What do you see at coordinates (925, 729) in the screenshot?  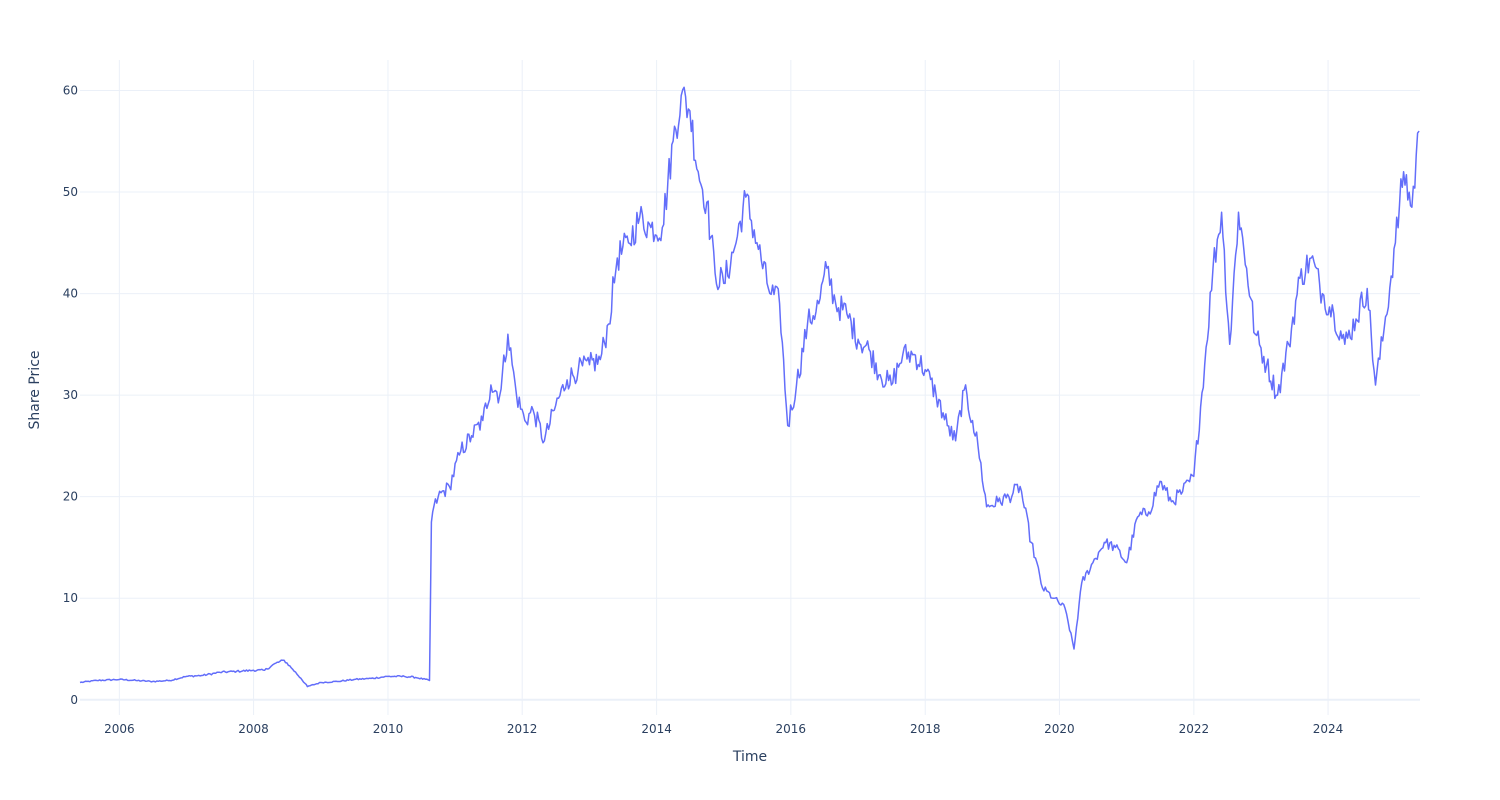 I see `x-tick-label: 2018` at bounding box center [925, 729].